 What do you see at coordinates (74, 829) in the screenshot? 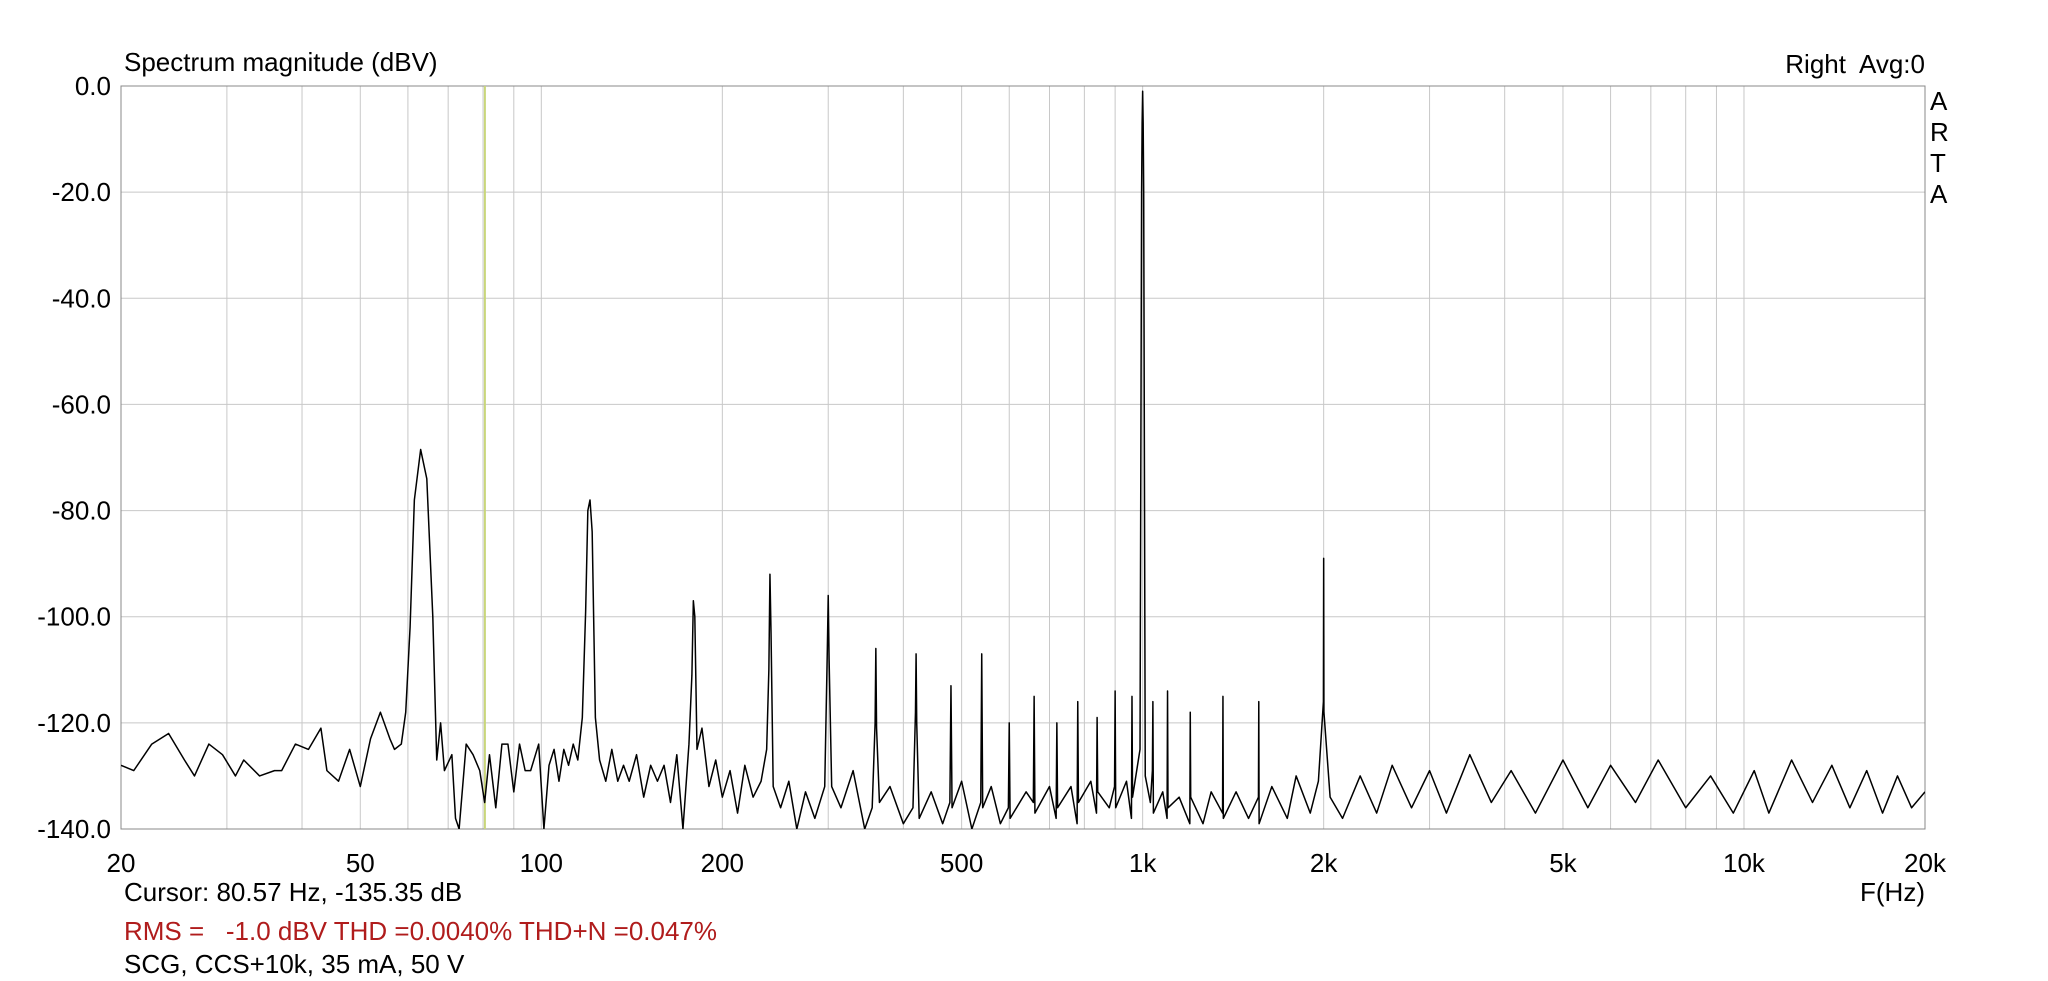
I see `y-tick-label: -140.0` at bounding box center [74, 829].